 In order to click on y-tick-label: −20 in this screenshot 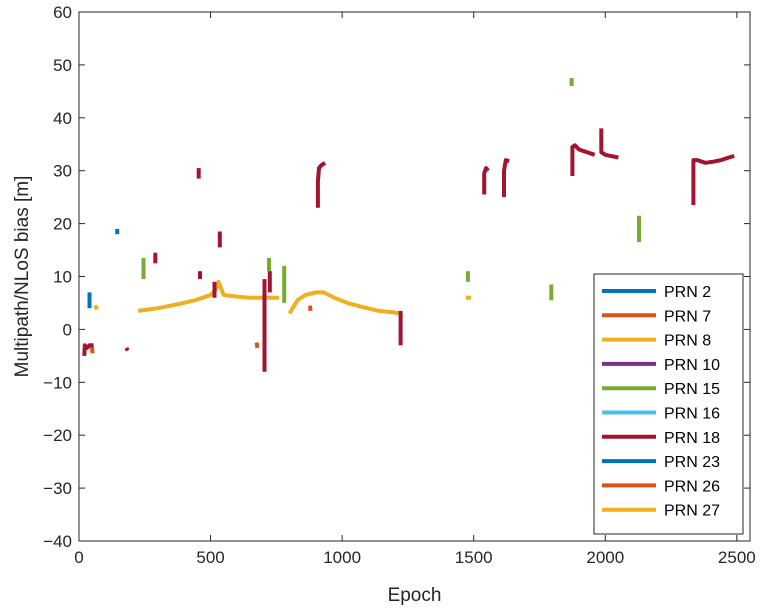, I will do `click(57, 435)`.